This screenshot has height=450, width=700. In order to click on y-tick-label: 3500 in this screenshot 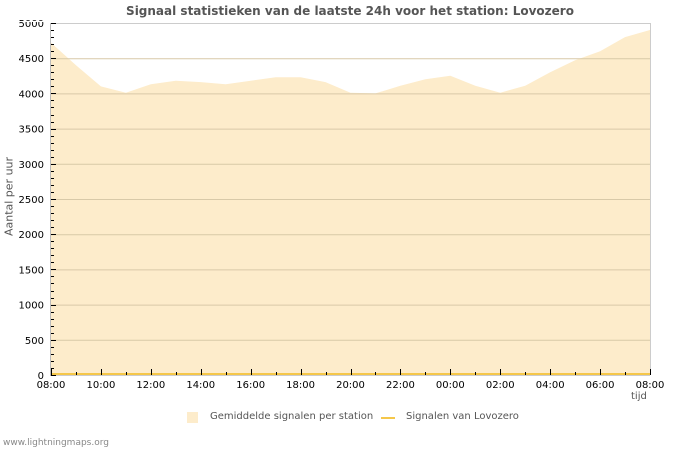, I will do `click(31, 130)`.